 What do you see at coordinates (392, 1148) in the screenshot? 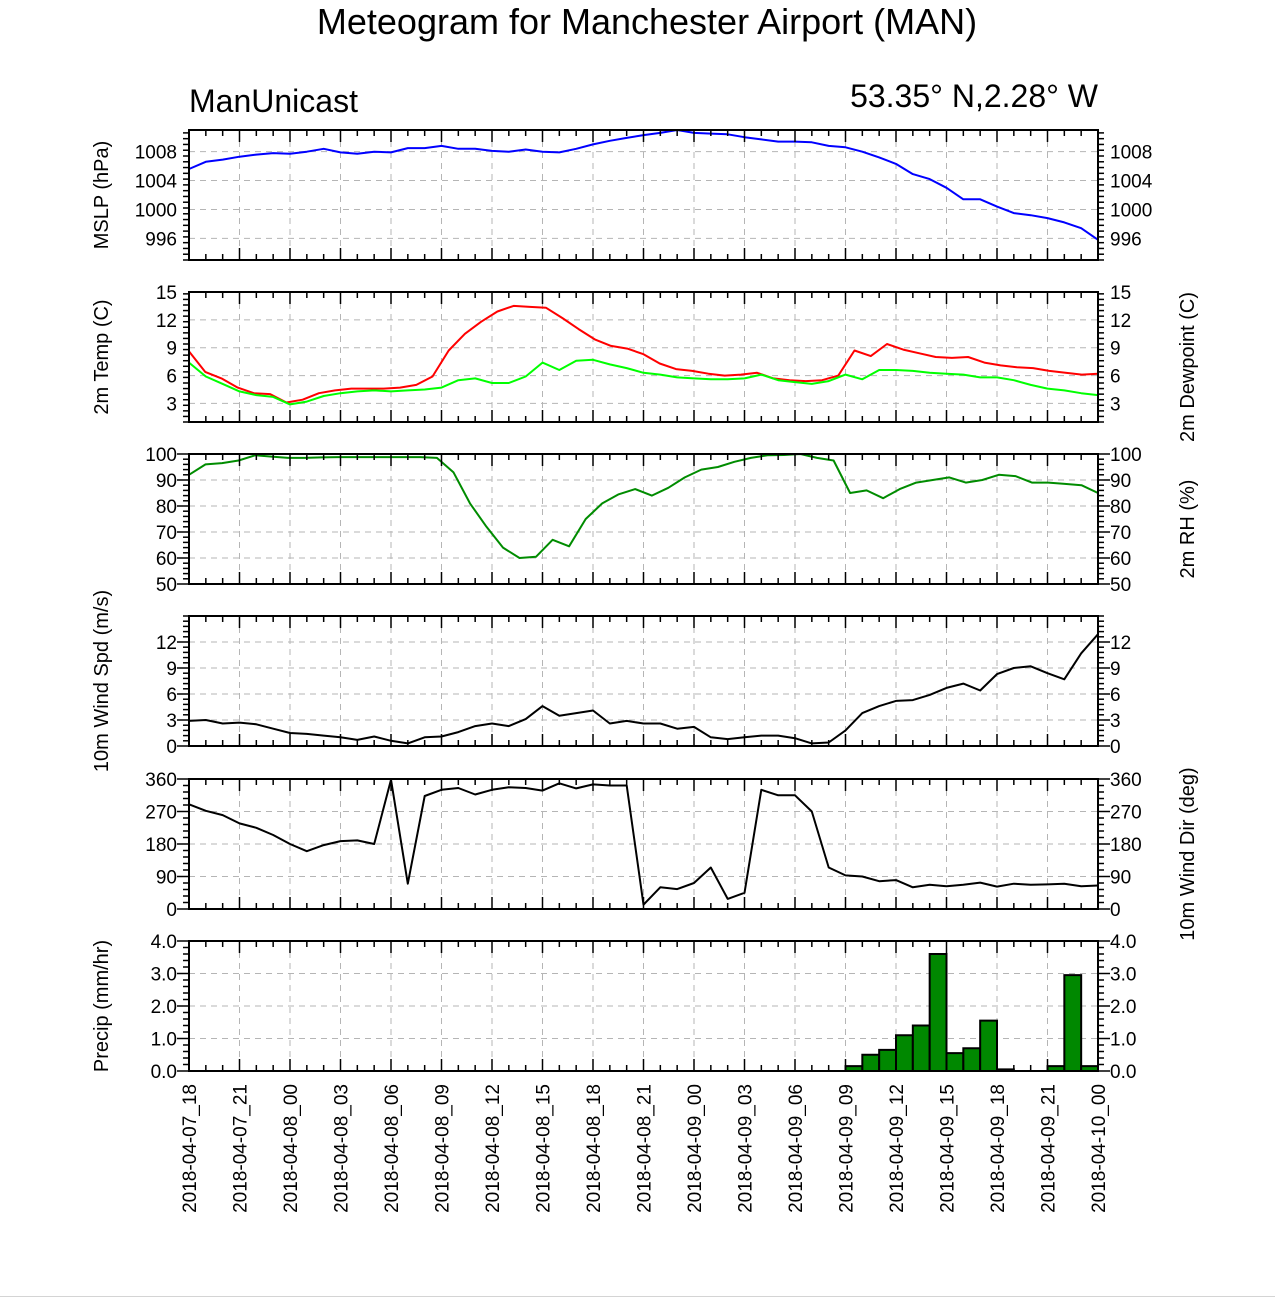
I see `x-tick-label: 2018-04-08_06` at bounding box center [392, 1148].